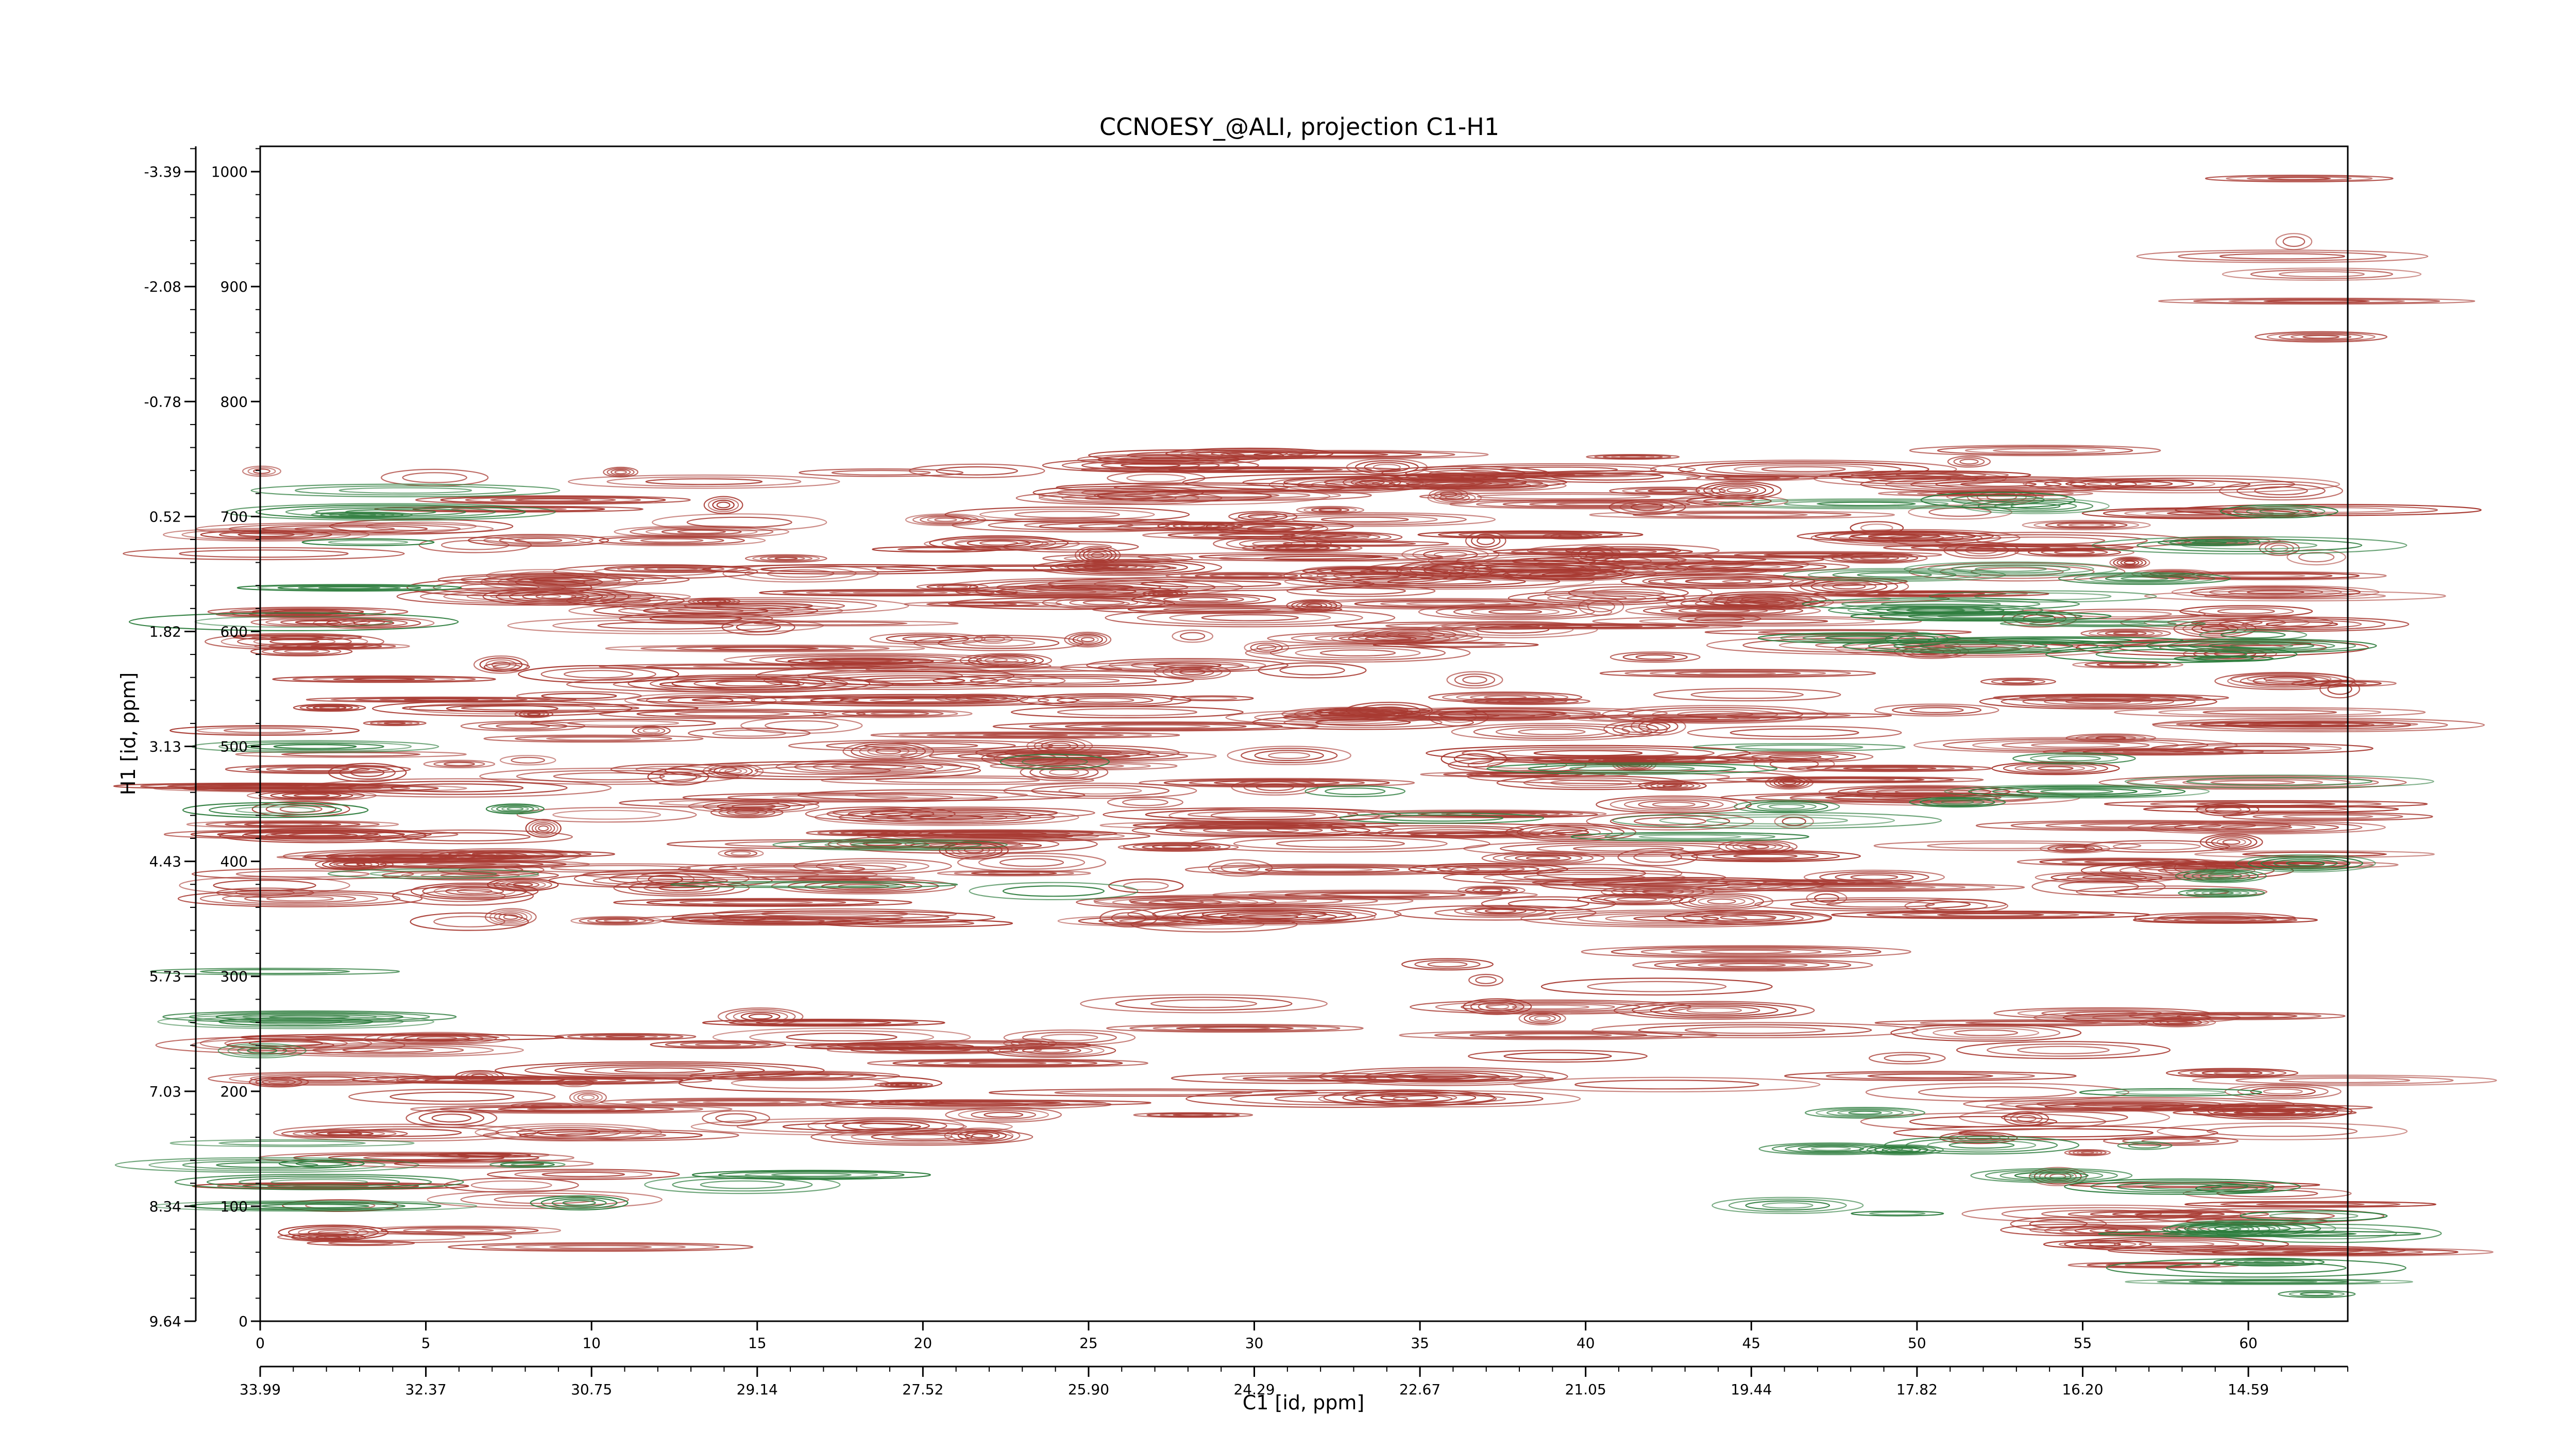  Describe the element at coordinates (426, 1343) in the screenshot. I see `x-index-tick-label: 5` at that location.